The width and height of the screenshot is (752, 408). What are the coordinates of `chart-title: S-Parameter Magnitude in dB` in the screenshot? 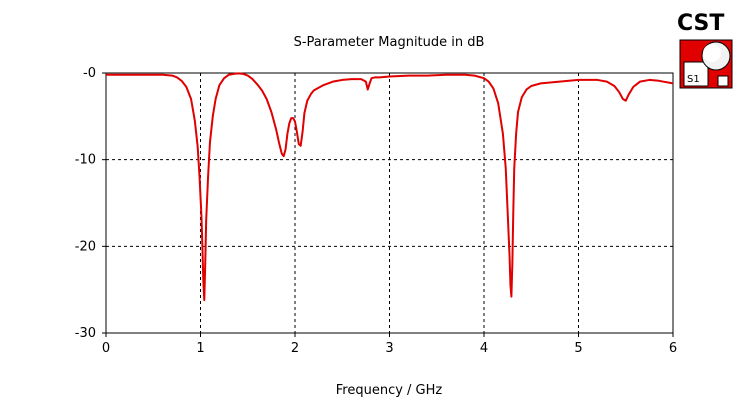 It's located at (389, 42).